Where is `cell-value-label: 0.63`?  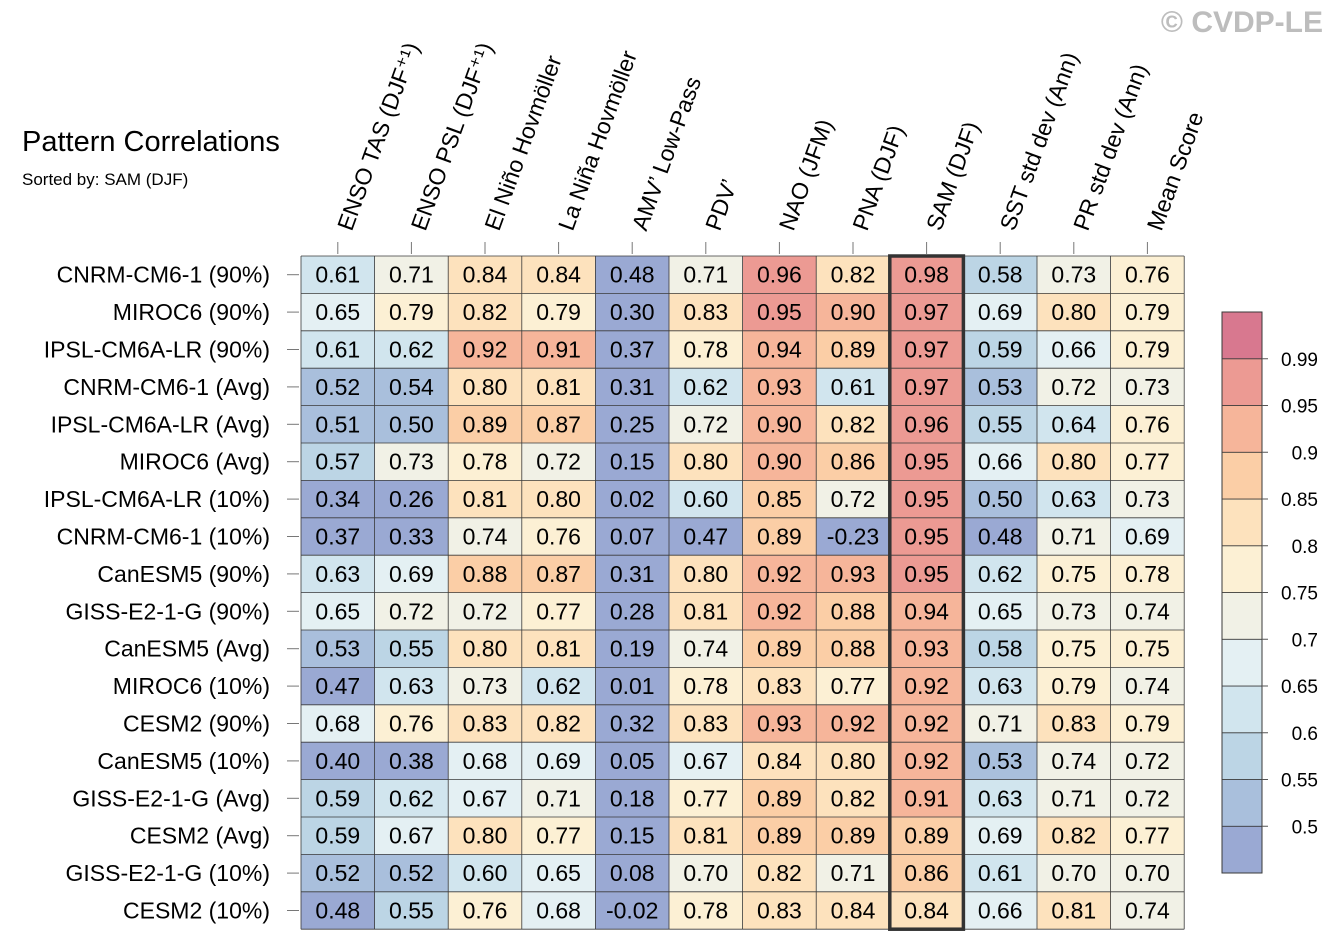
cell-value-label: 0.63 is located at coordinates (1000, 798).